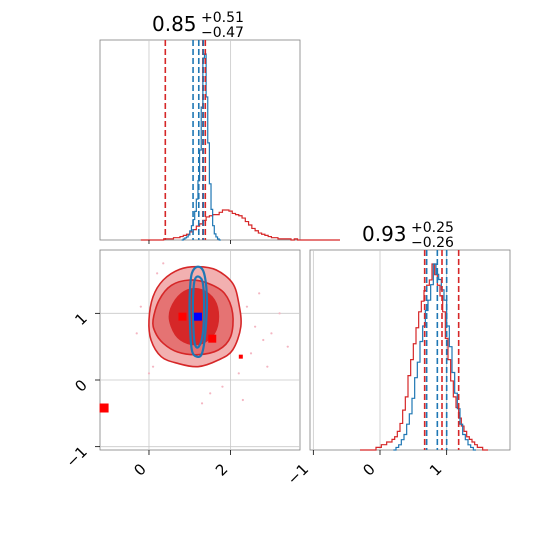 This screenshot has height=550, width=550. I want to click on joint-contours, so click(199, 350).